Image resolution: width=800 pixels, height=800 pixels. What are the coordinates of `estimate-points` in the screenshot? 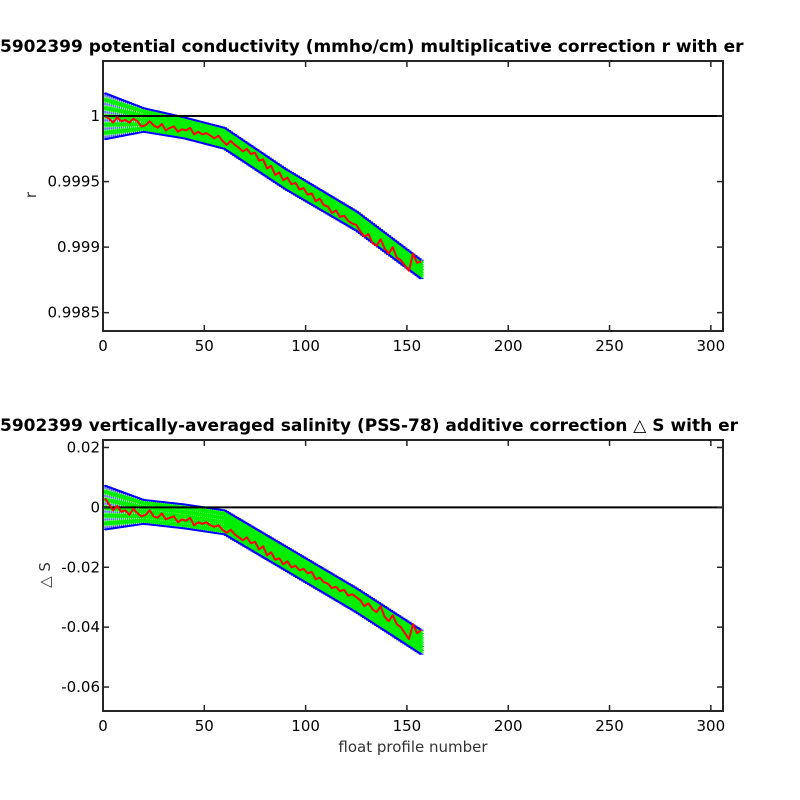 It's located at (263, 571).